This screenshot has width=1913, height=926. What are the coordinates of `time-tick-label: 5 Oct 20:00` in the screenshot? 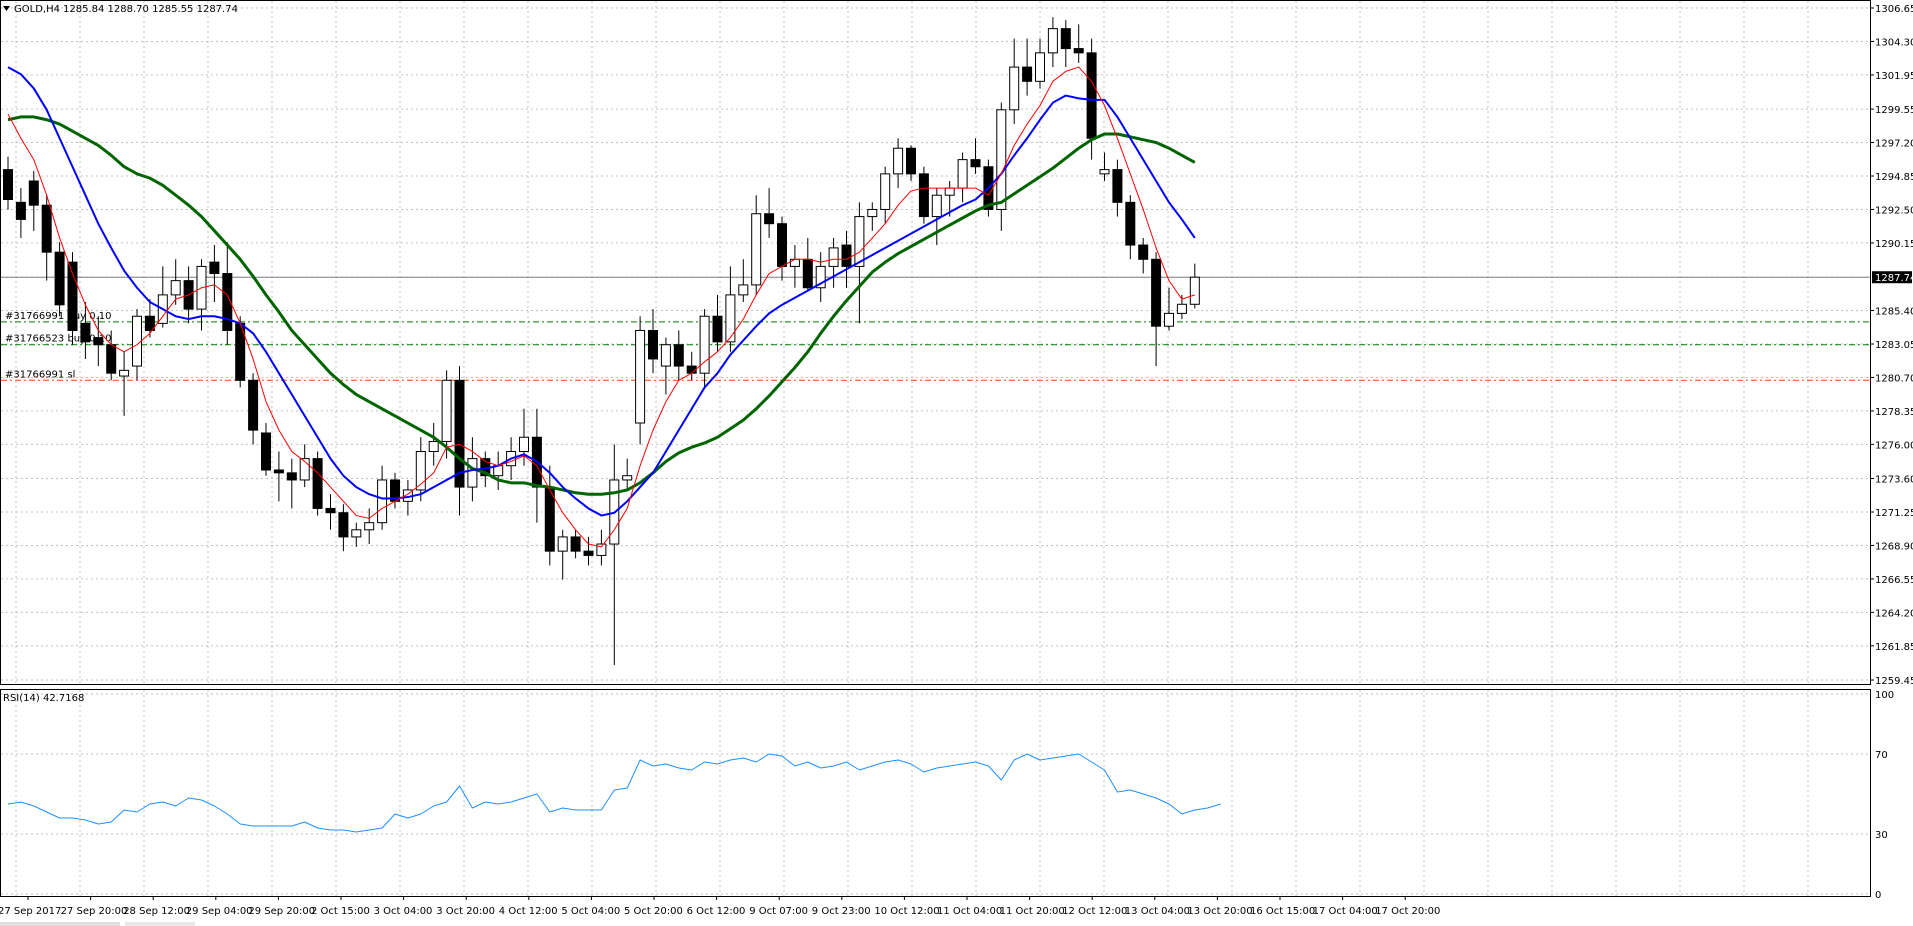 It's located at (653, 911).